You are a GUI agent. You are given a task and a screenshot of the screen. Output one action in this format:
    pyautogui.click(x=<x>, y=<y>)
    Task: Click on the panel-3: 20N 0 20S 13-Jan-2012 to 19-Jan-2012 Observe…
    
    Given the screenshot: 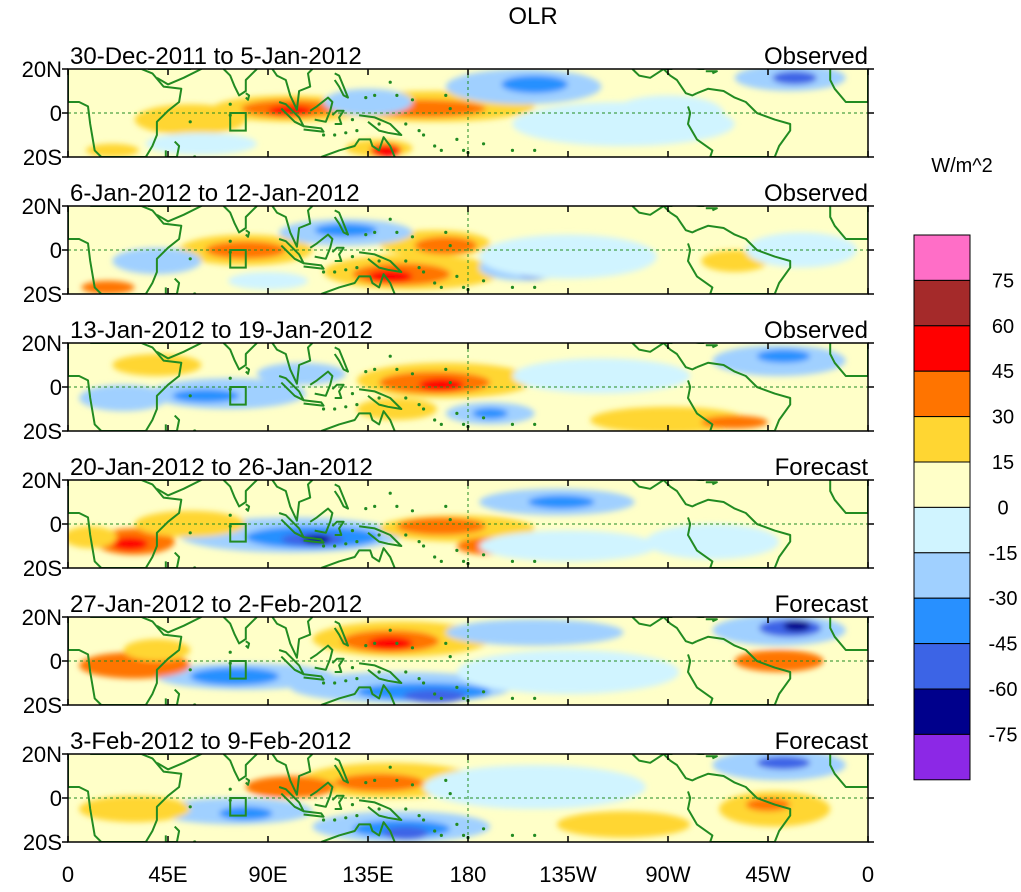 What is the action you would take?
    pyautogui.click(x=448, y=380)
    